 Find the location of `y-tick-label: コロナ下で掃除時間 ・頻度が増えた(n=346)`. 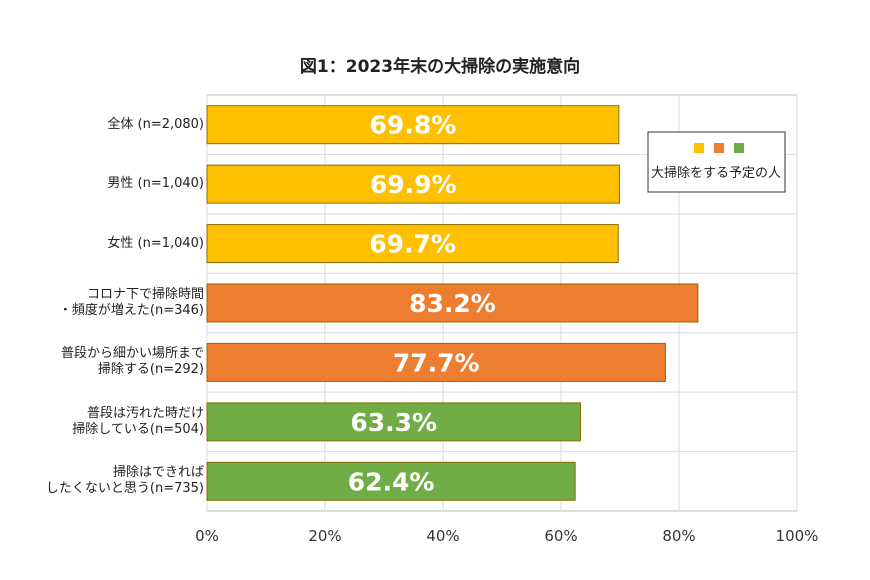

y-tick-label: コロナ下で掃除時間 ・頻度が増えた(n=346) is located at coordinates (131, 302).